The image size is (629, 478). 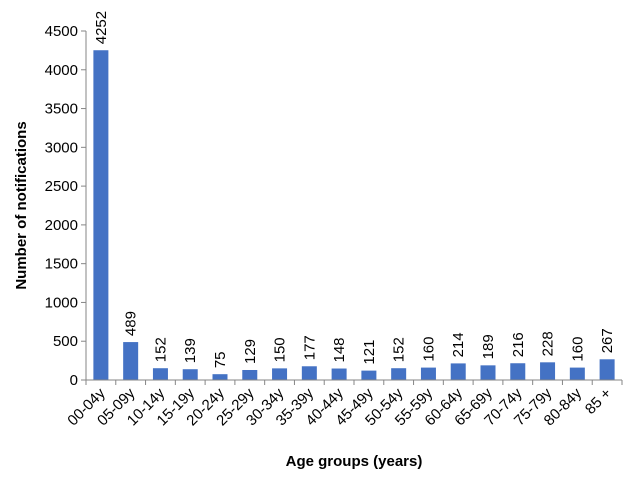 I want to click on bar-70-74y, so click(x=518, y=371).